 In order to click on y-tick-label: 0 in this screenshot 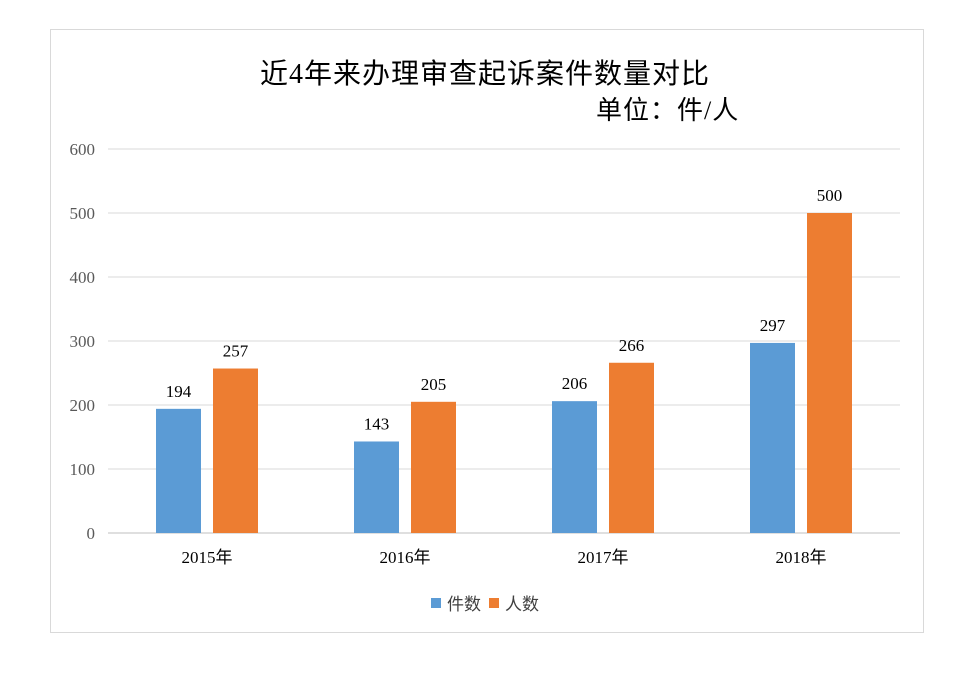, I will do `click(91, 533)`.